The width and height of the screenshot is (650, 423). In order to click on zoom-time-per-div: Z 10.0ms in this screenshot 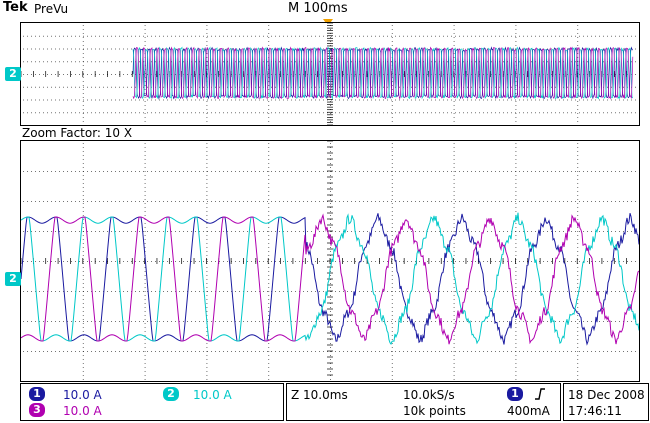, I will do `click(319, 395)`.